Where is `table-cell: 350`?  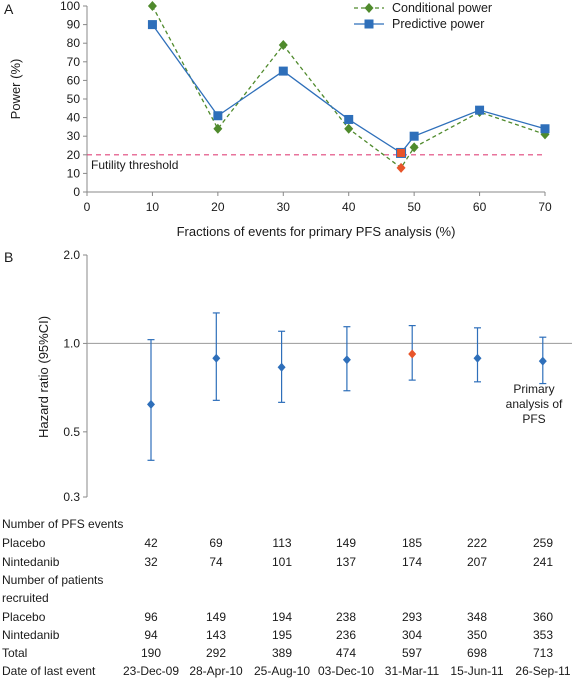
table-cell: 350 is located at coordinates (477, 635).